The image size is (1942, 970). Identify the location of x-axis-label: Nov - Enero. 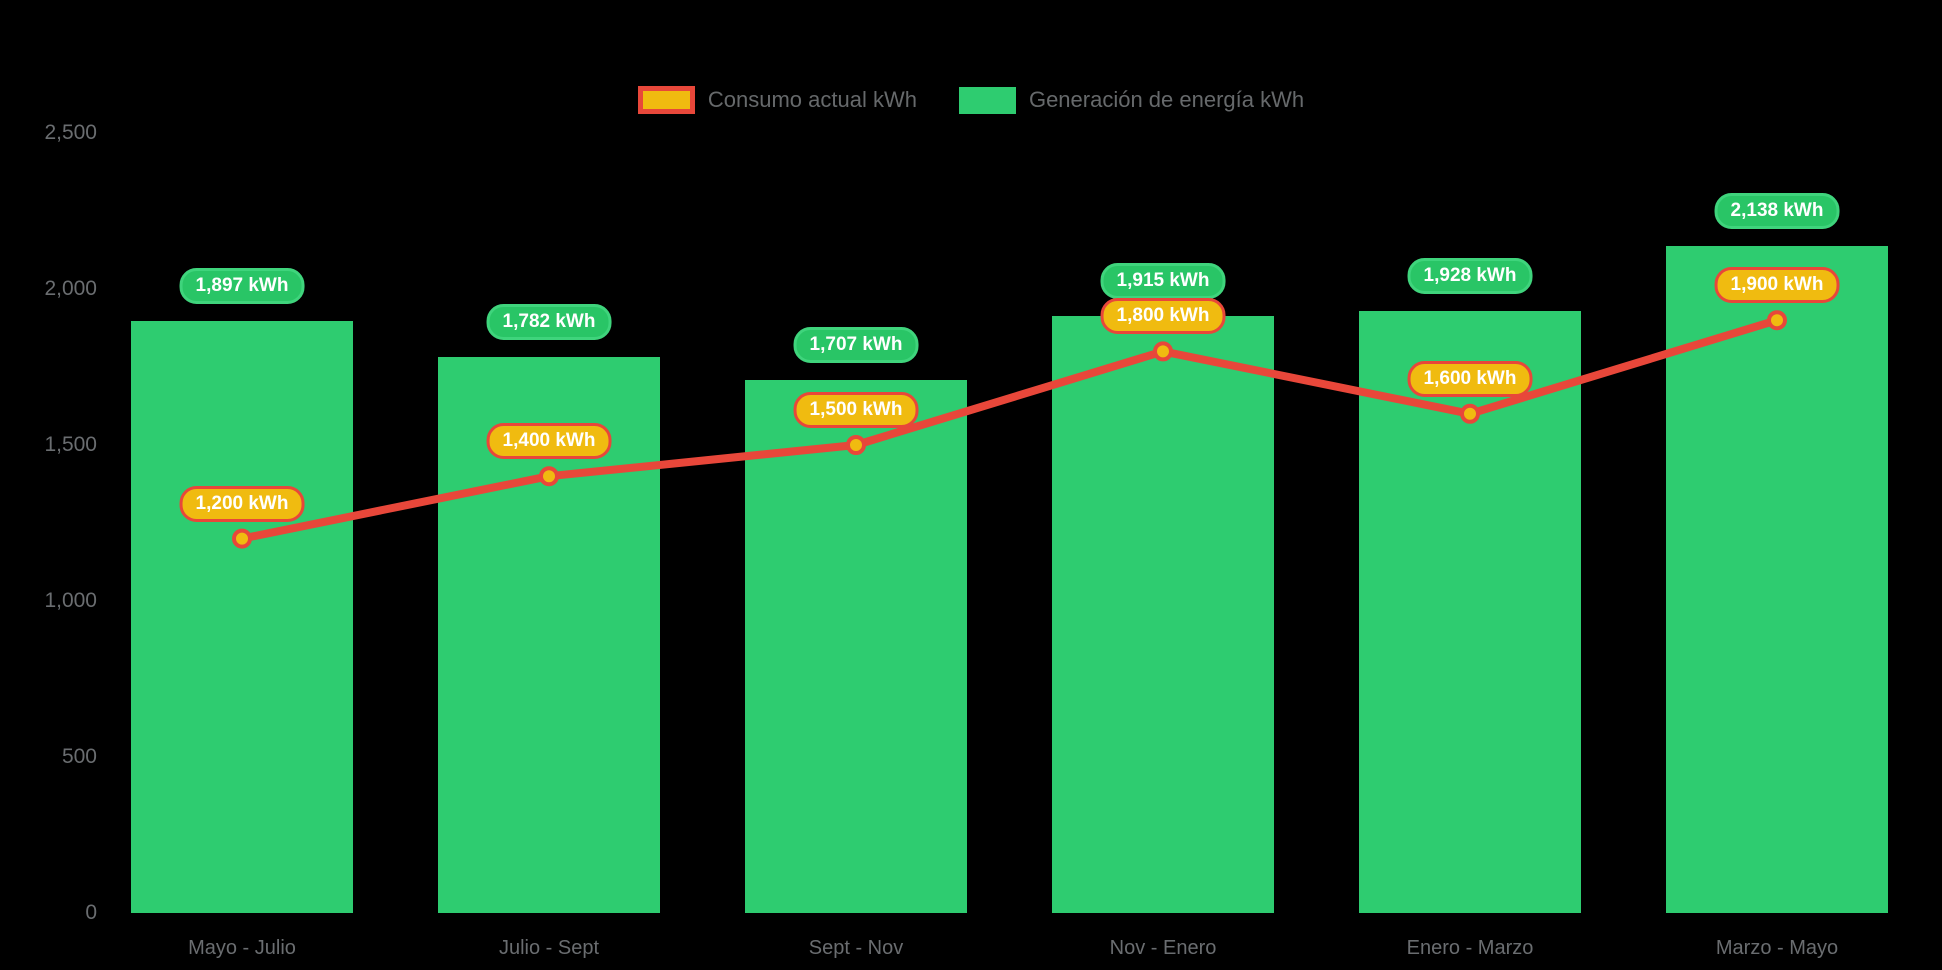
(1163, 948).